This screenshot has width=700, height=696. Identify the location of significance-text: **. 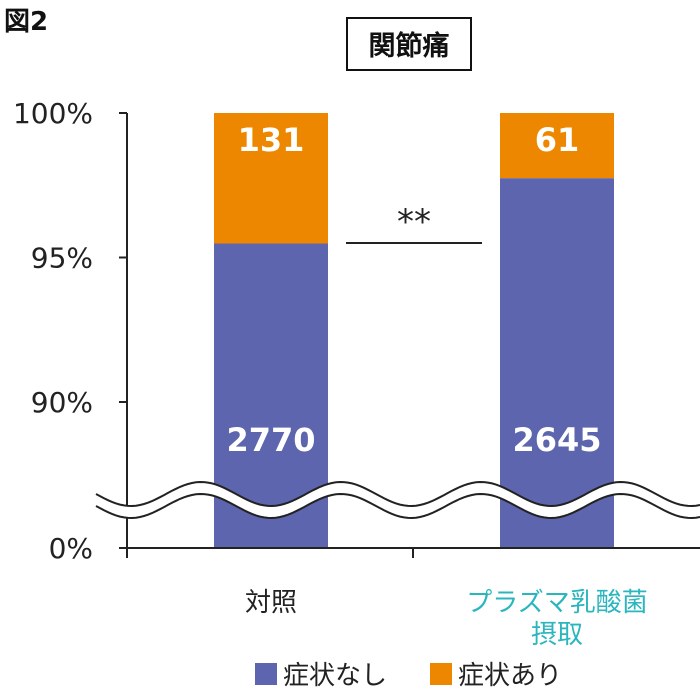
(414, 222).